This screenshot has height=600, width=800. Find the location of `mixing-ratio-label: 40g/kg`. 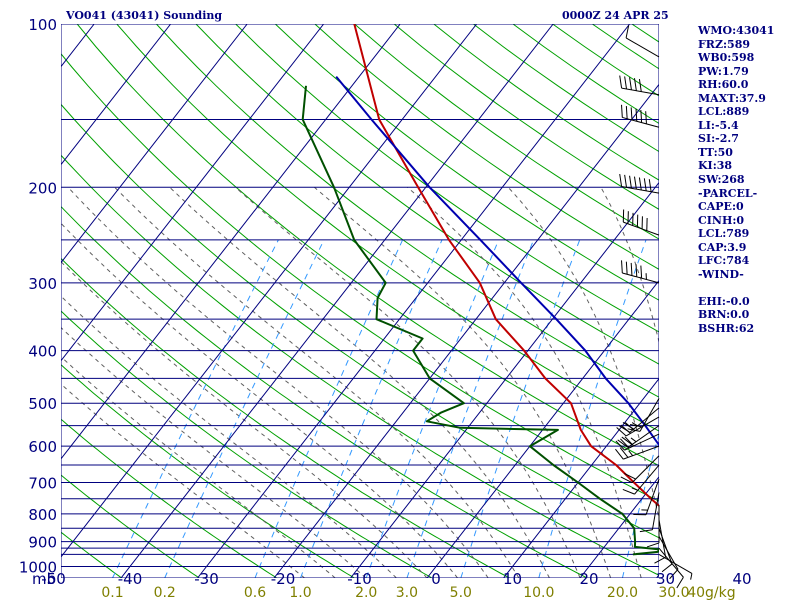

mixing-ratio-label: 40g/kg is located at coordinates (711, 592).